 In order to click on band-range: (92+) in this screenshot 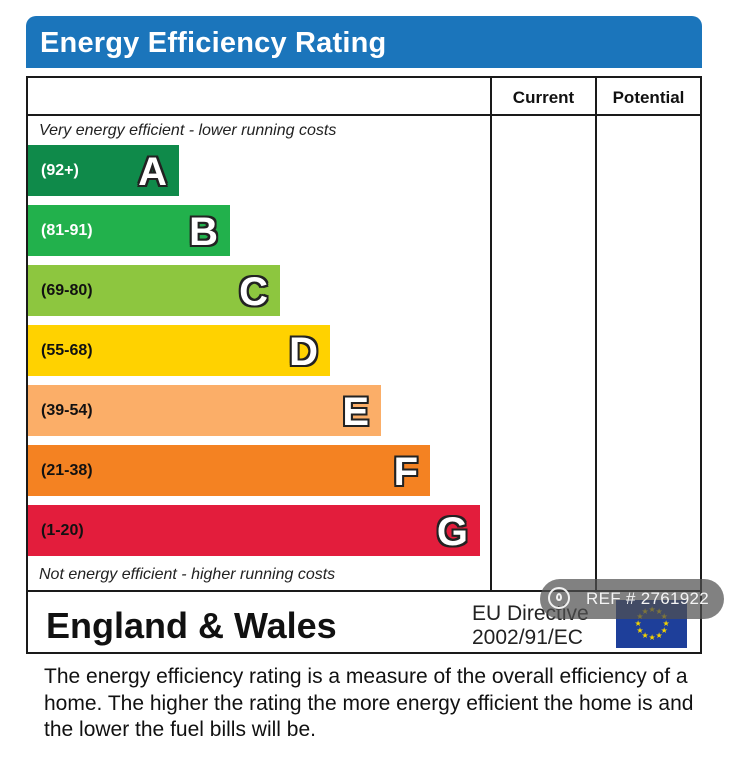, I will do `click(60, 170)`.